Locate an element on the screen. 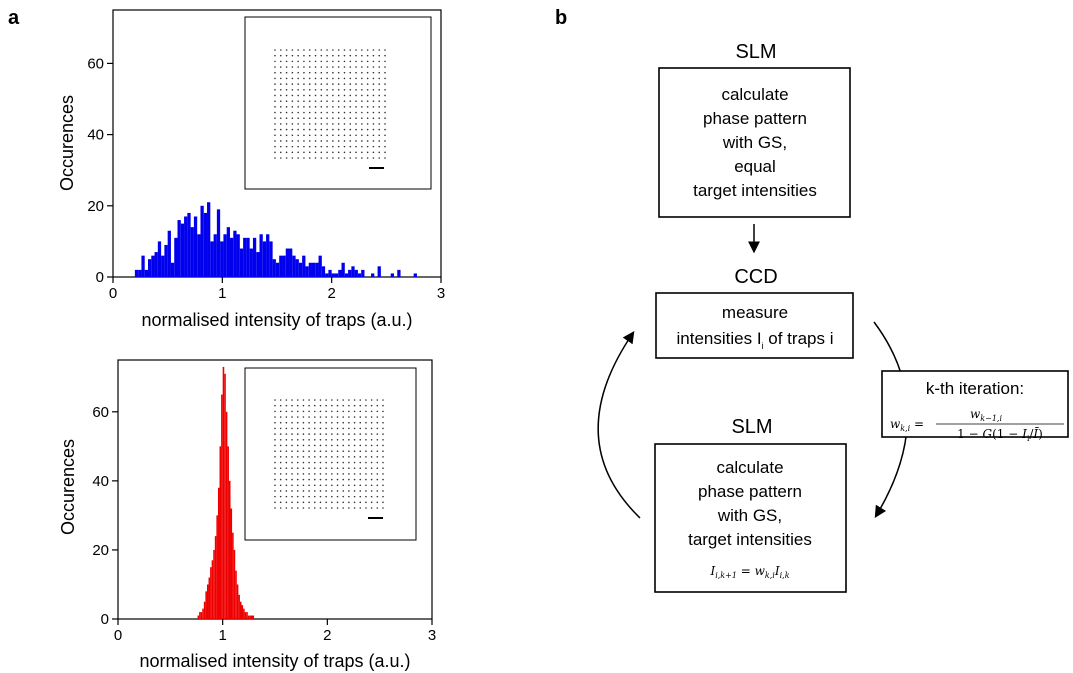  trap-dot-grid is located at coordinates (329, 454).